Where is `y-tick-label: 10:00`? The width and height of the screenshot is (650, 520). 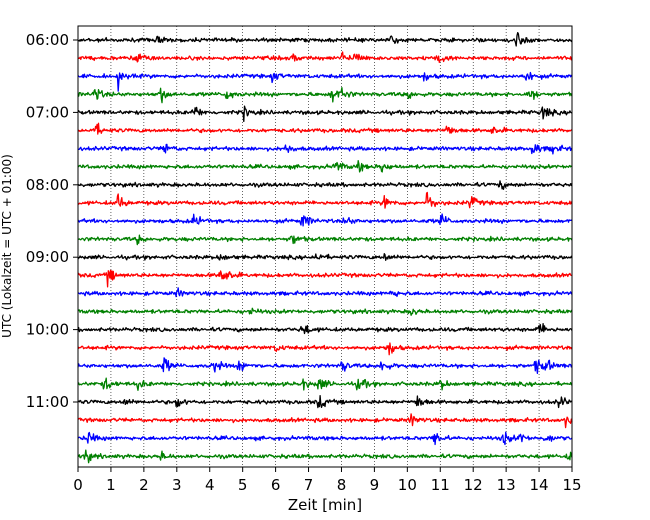 y-tick-label: 10:00 is located at coordinates (47, 330).